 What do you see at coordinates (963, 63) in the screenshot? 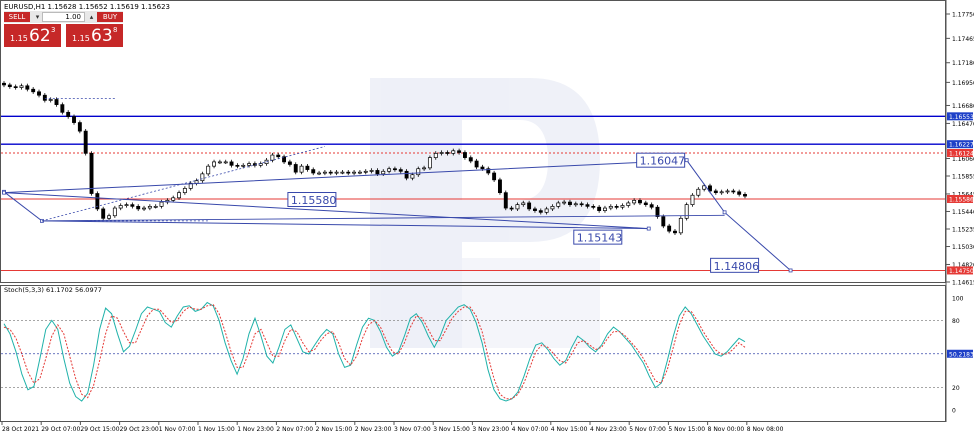
I see `price-tick-label: 1.17180` at bounding box center [963, 63].